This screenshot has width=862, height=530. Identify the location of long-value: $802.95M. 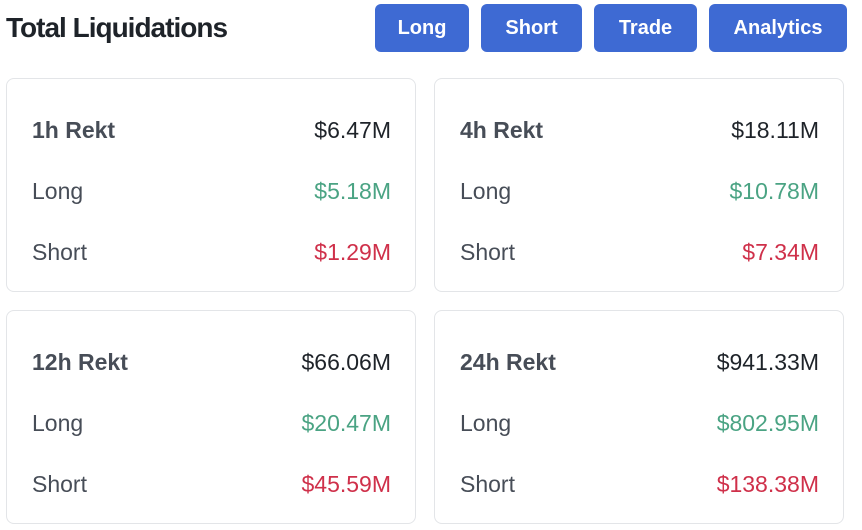
(767, 423).